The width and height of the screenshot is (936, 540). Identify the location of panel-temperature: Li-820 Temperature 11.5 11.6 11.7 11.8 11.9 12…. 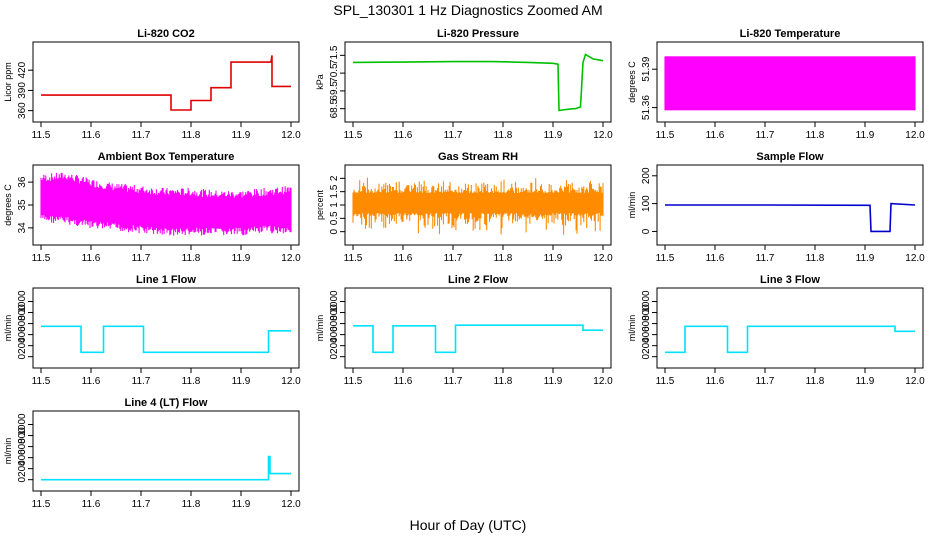
(776, 84).